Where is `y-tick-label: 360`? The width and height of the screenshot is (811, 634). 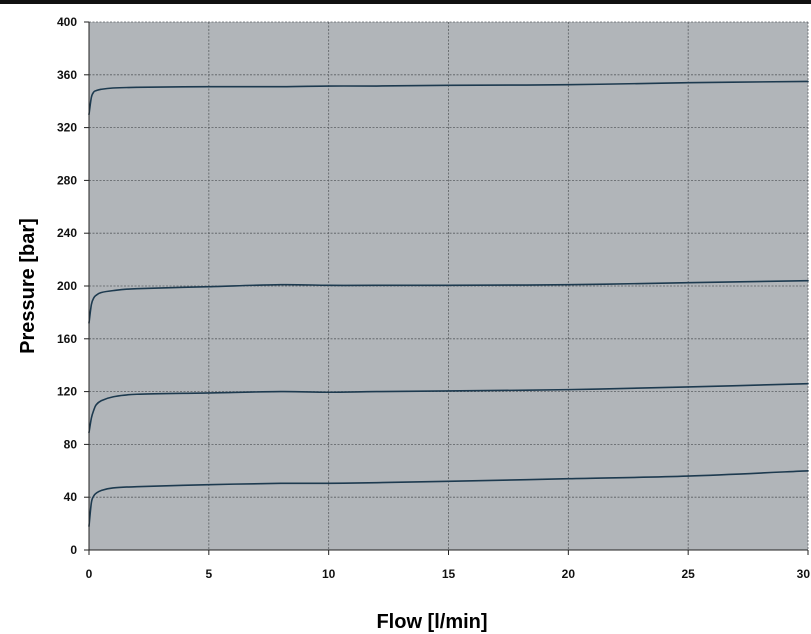
y-tick-label: 360 is located at coordinates (67, 75).